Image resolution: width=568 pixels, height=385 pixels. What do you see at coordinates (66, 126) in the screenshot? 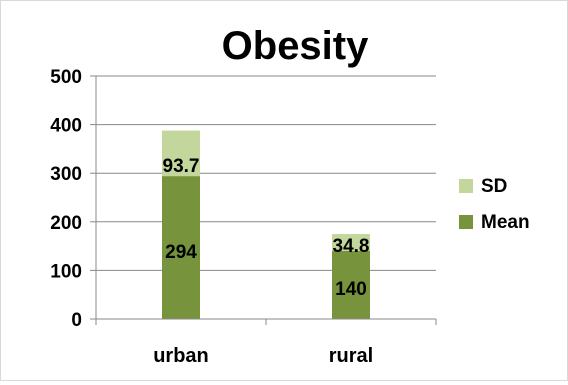
I see `y-tick-label: 400` at bounding box center [66, 126].